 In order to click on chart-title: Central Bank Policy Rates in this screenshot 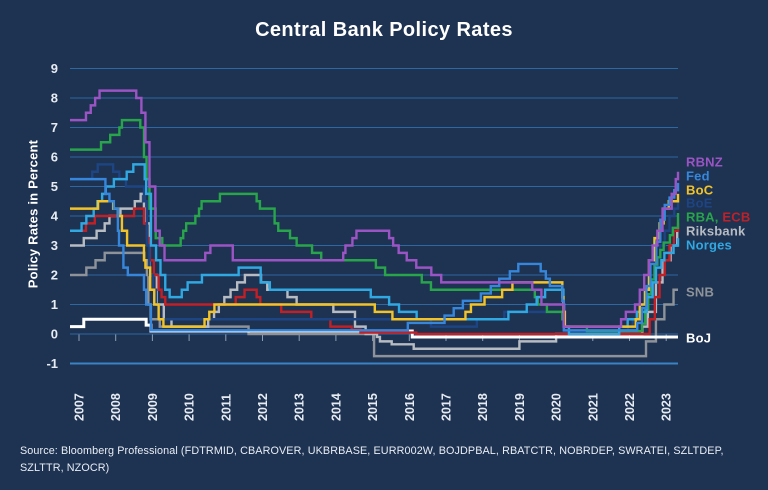, I will do `click(384, 30)`.